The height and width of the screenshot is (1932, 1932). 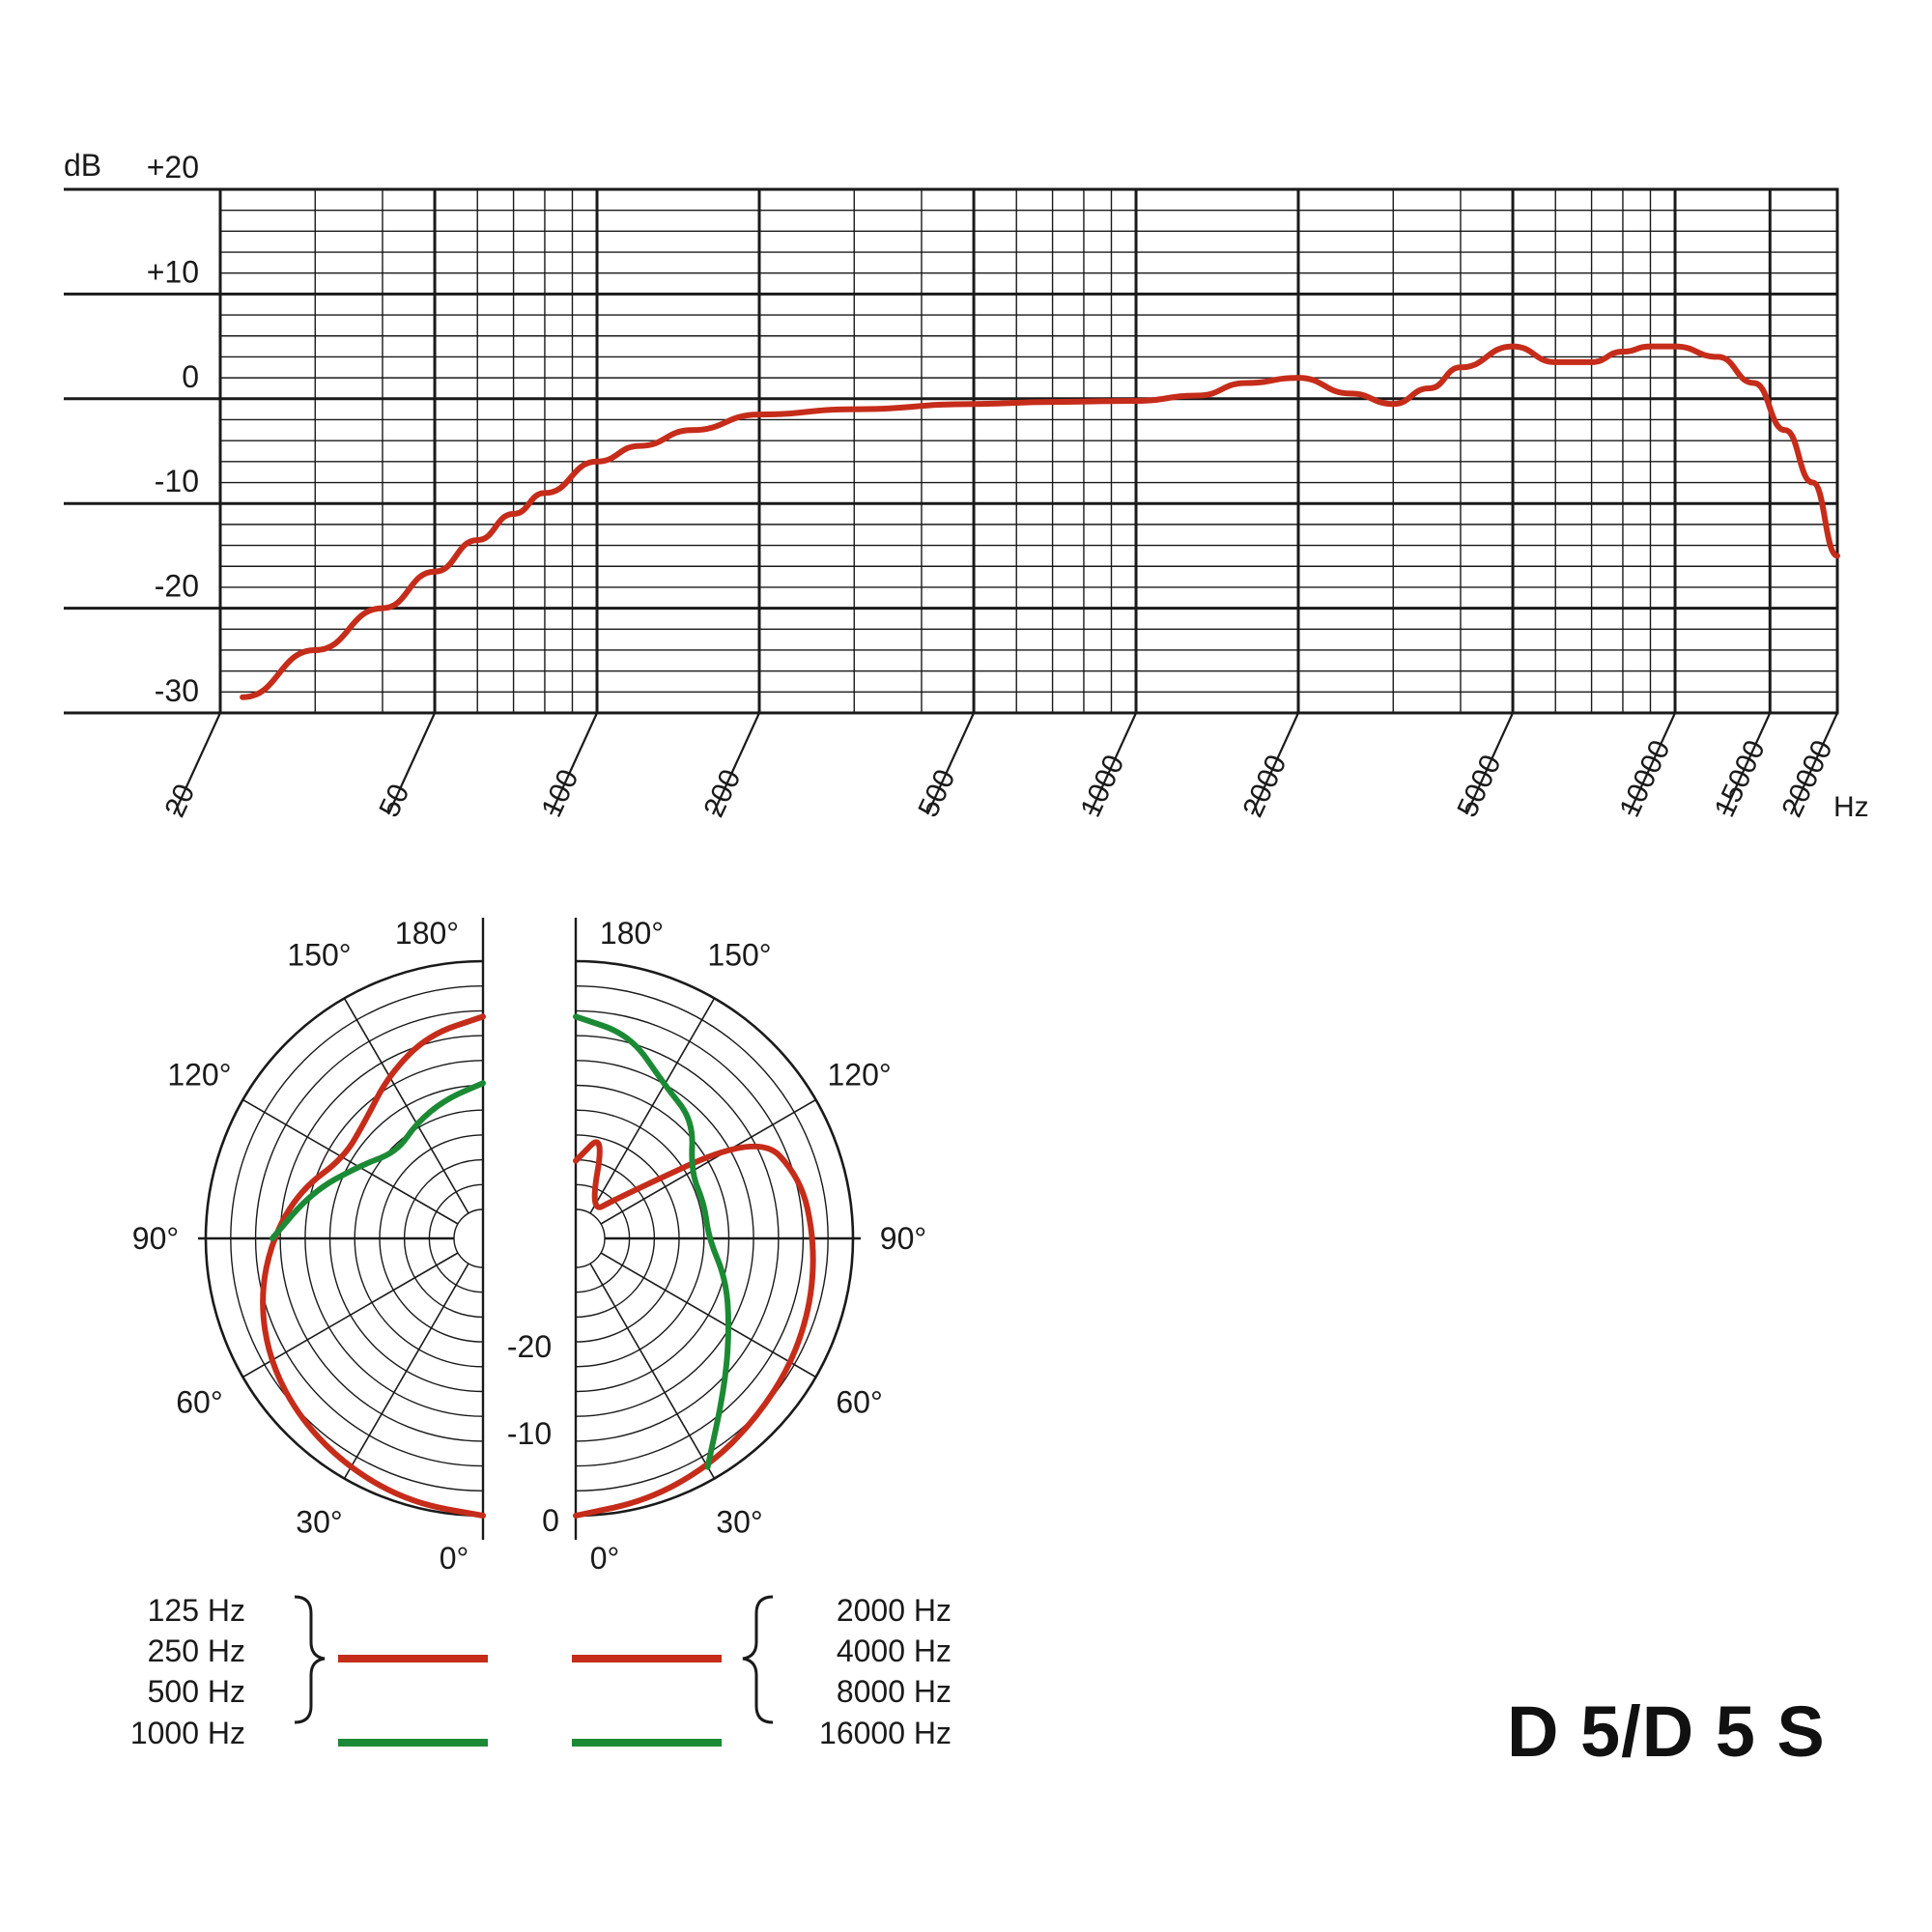 What do you see at coordinates (652, 1241) in the screenshot?
I see `polar-curve-right-green` at bounding box center [652, 1241].